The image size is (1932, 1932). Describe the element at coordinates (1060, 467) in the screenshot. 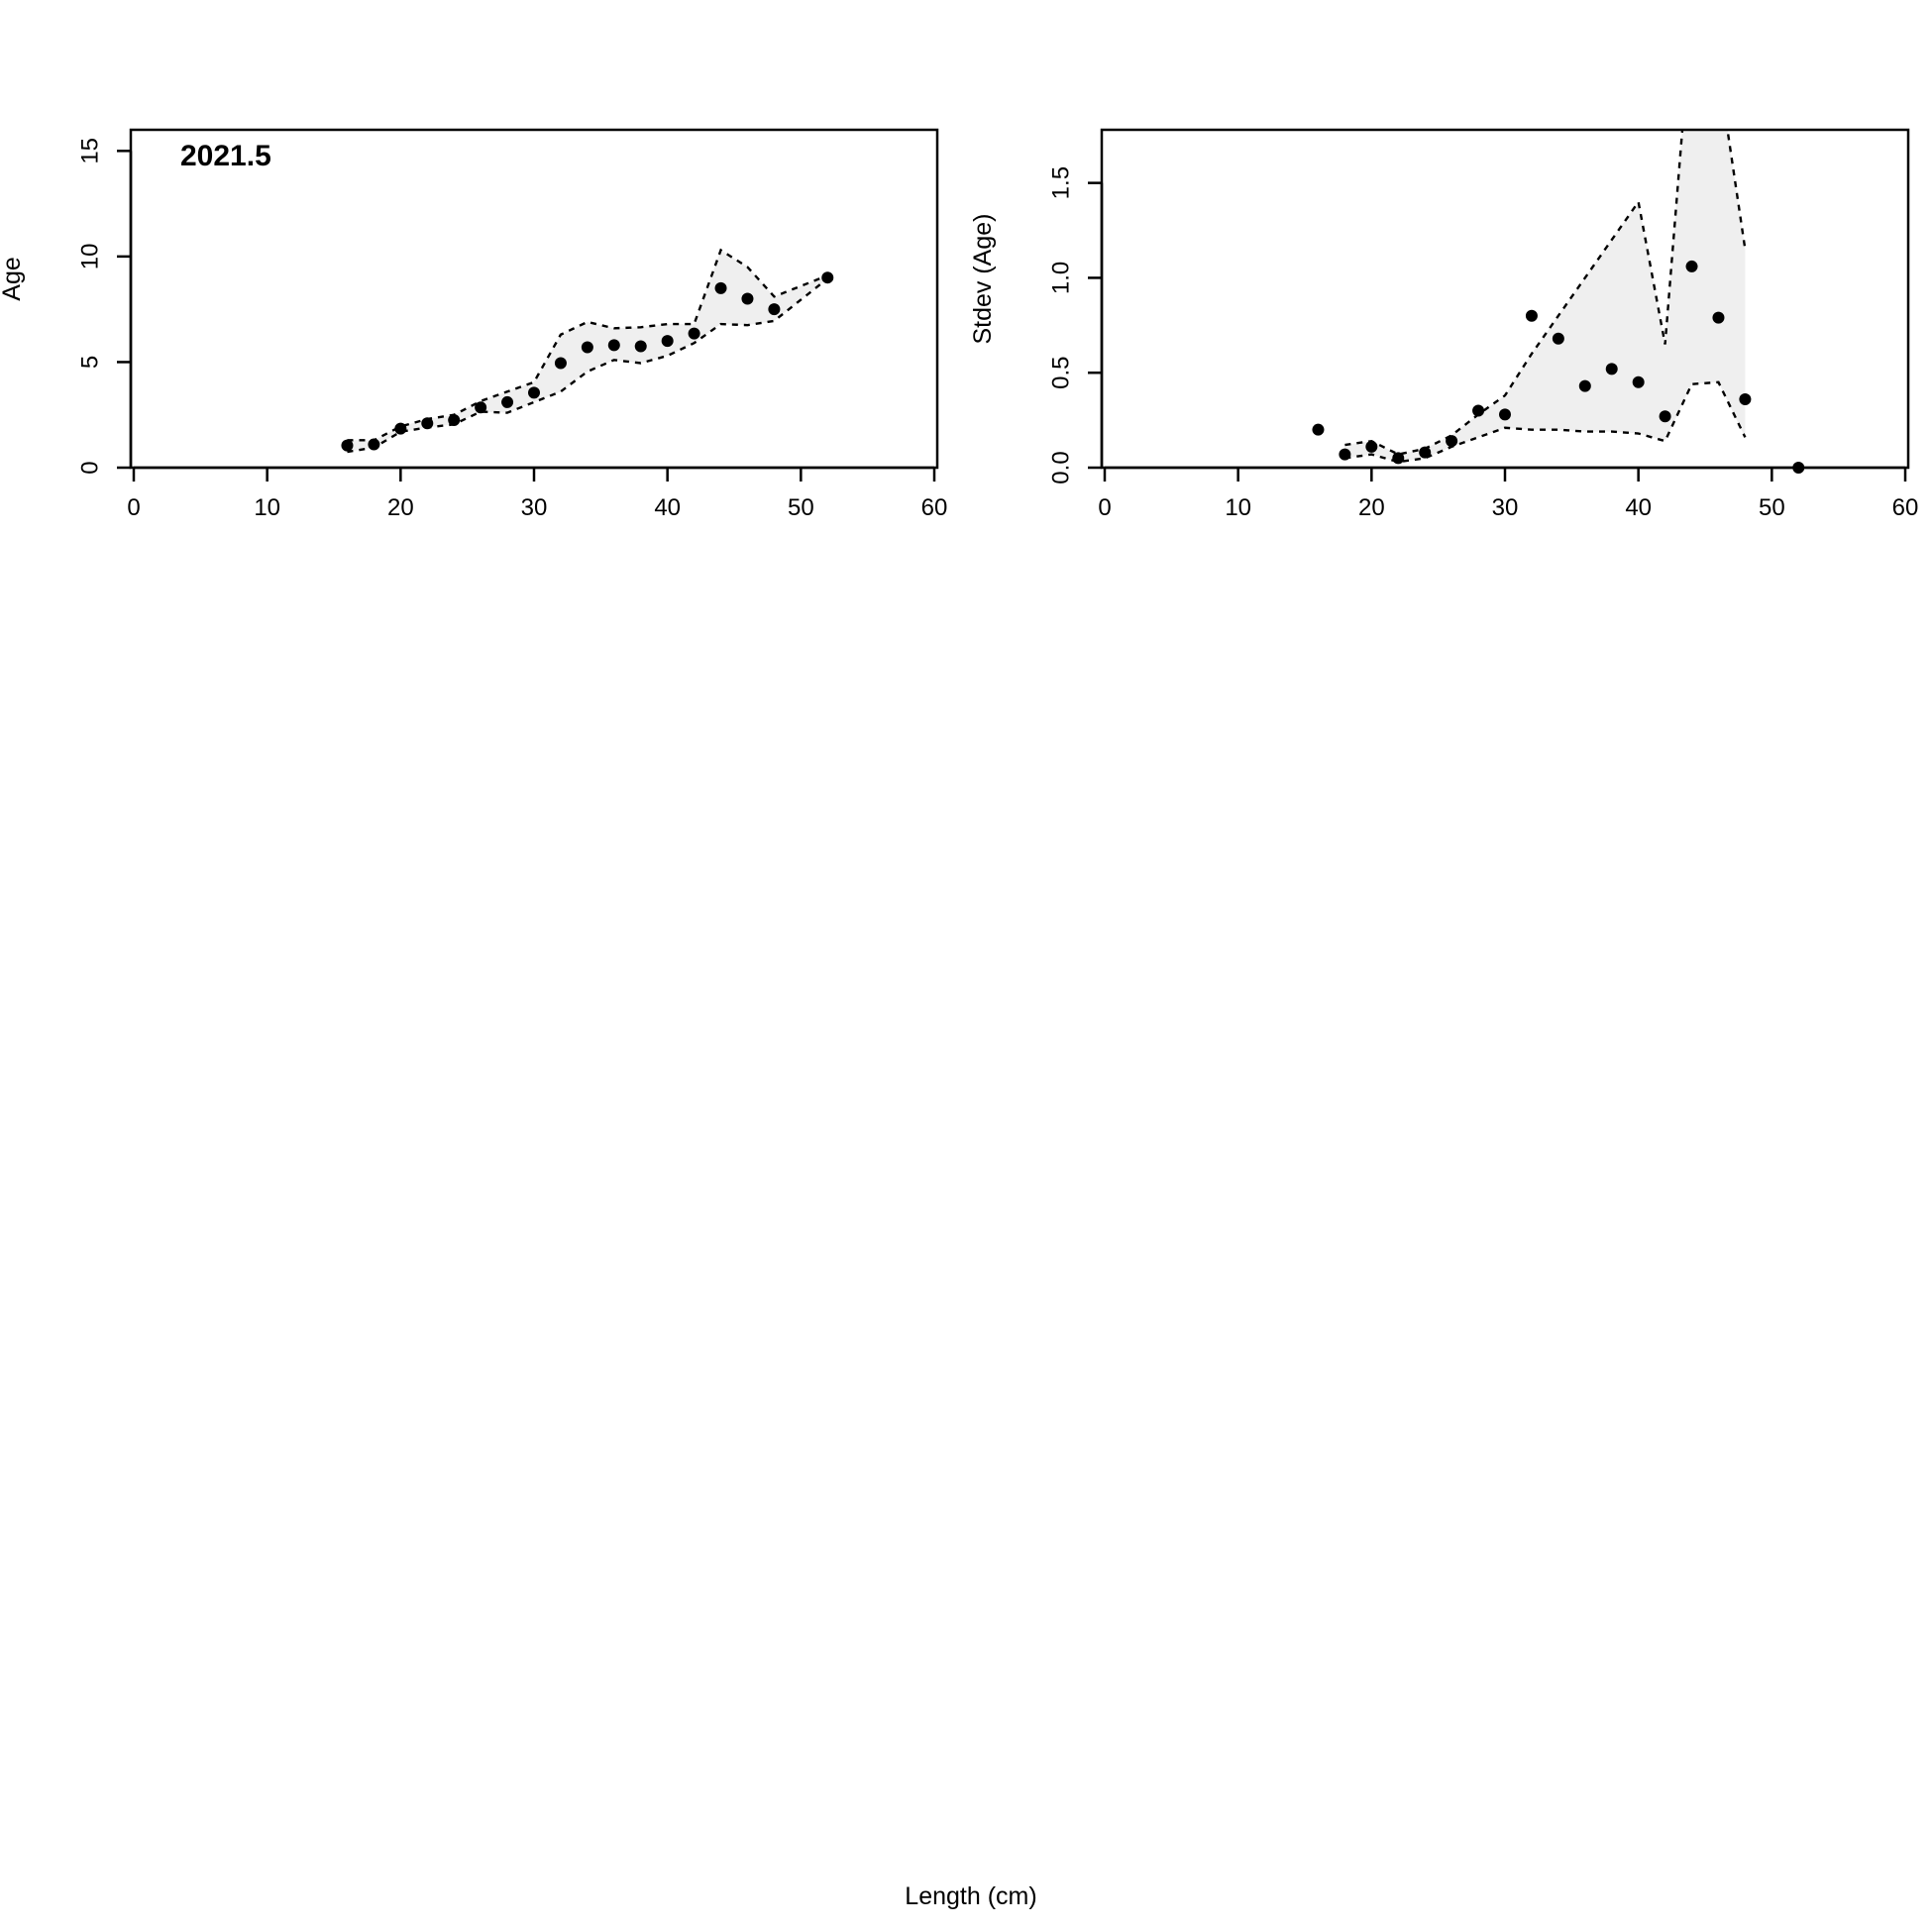

I see `y-tick-label: 0.0` at that location.